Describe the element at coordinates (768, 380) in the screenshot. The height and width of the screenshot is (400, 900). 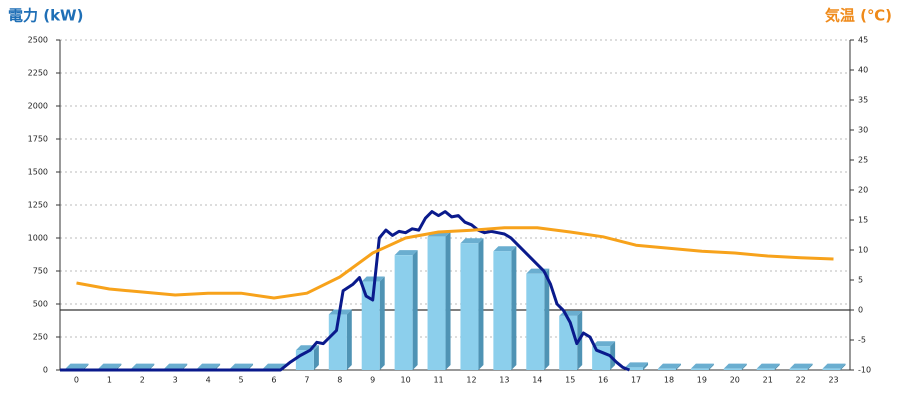
I see `x-tick-label: 21` at that location.